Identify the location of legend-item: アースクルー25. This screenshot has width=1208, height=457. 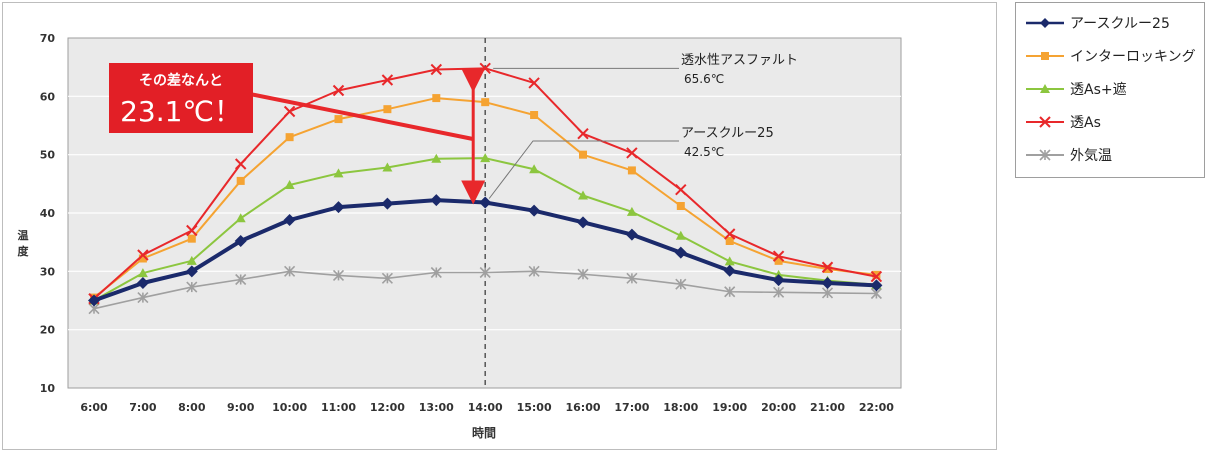
(1098, 24).